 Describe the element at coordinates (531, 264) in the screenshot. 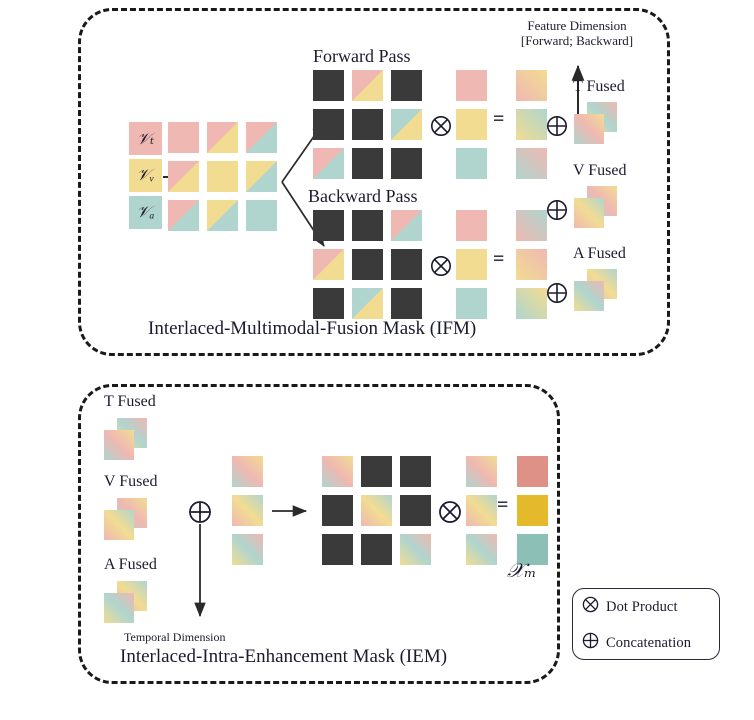

I see `backward-result-column` at that location.